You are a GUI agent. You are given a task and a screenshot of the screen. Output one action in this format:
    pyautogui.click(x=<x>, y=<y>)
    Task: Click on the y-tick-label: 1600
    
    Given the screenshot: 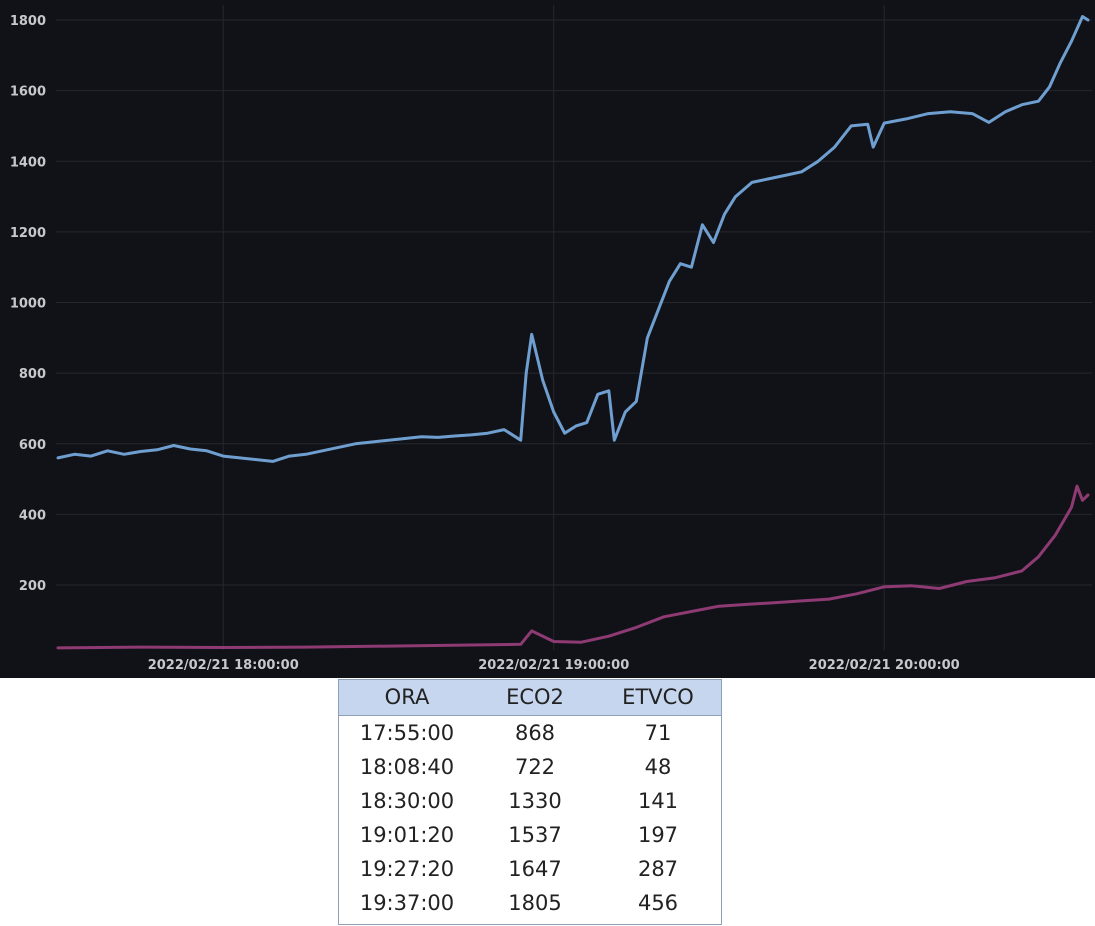 What is the action you would take?
    pyautogui.click(x=28, y=92)
    